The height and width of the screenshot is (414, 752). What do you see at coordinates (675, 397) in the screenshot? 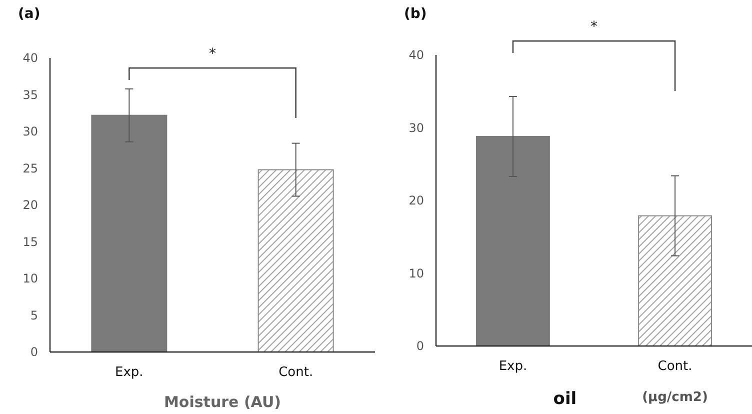
I see `text: (µg/cm2)` at bounding box center [675, 397].